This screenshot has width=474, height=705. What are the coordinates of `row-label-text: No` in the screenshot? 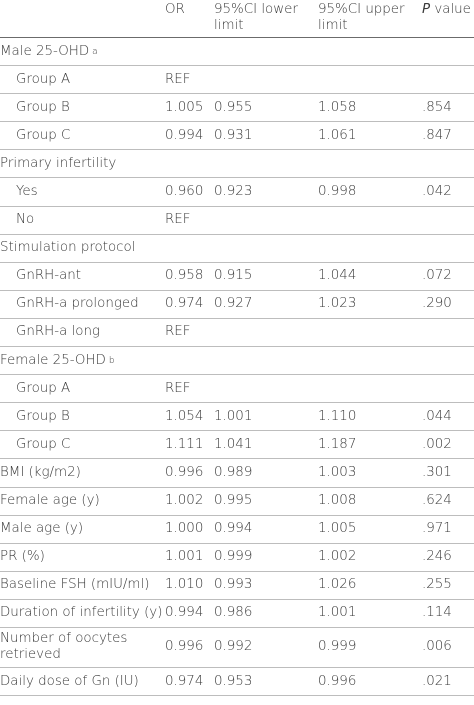 It's located at (25, 220).